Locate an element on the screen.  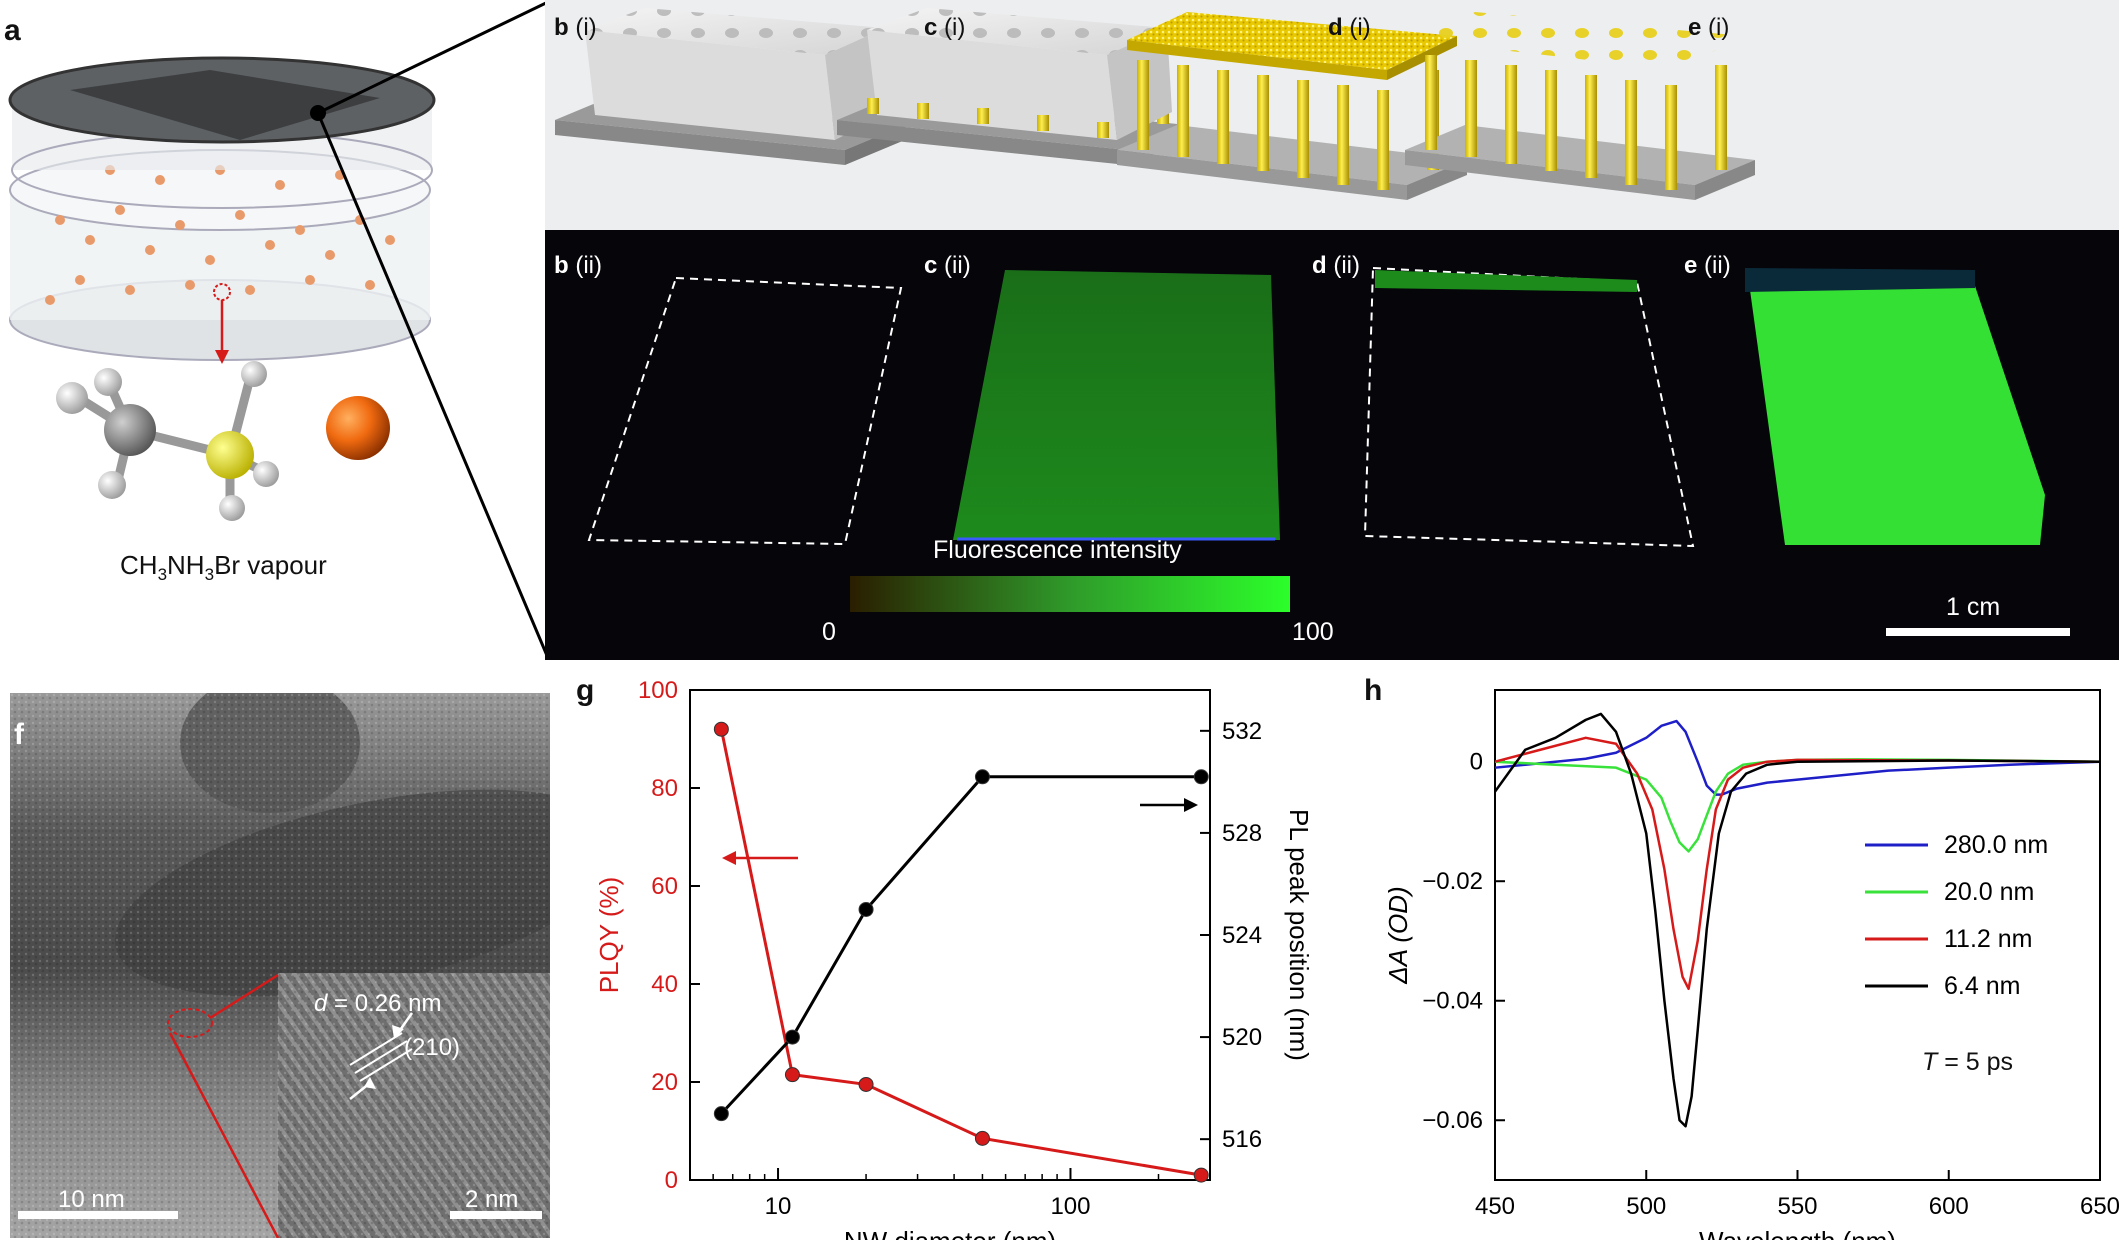
tem-image is located at coordinates (280, 965).